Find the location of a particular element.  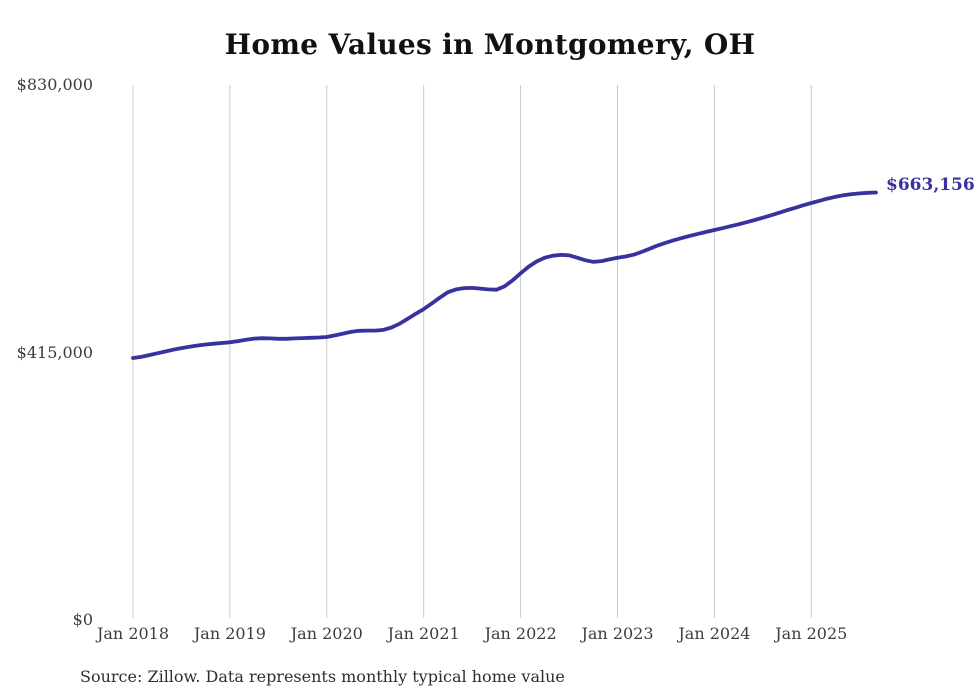

x-tick-label: Jan 2024 is located at coordinates (714, 633).